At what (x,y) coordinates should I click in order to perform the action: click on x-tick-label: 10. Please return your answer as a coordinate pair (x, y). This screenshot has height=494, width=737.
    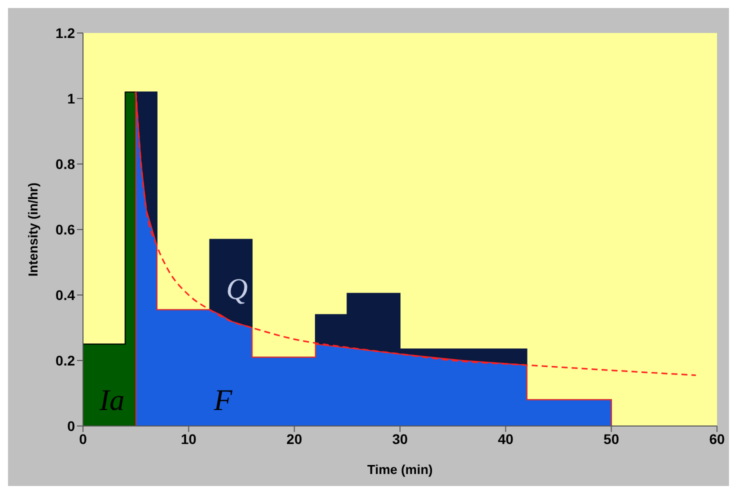
    Looking at the image, I should click on (188, 438).